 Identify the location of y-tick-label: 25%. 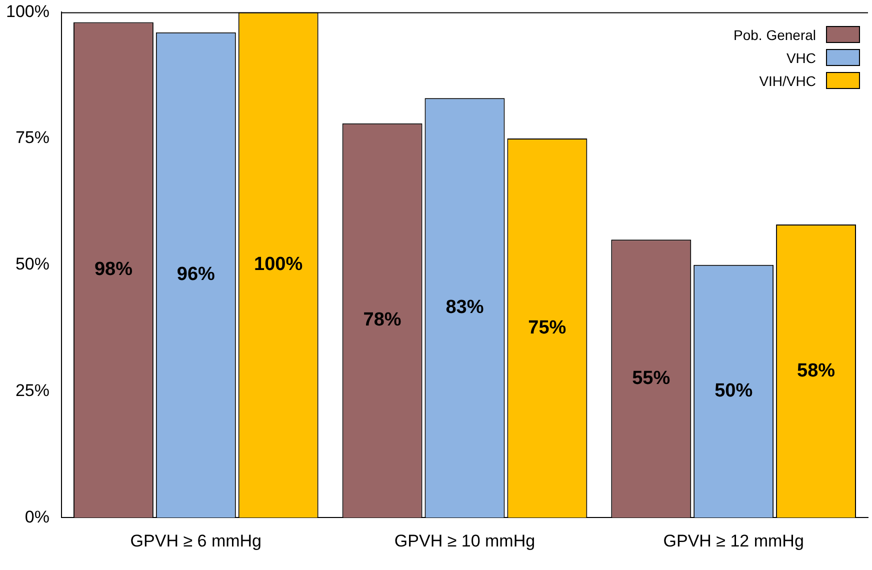
(32, 390).